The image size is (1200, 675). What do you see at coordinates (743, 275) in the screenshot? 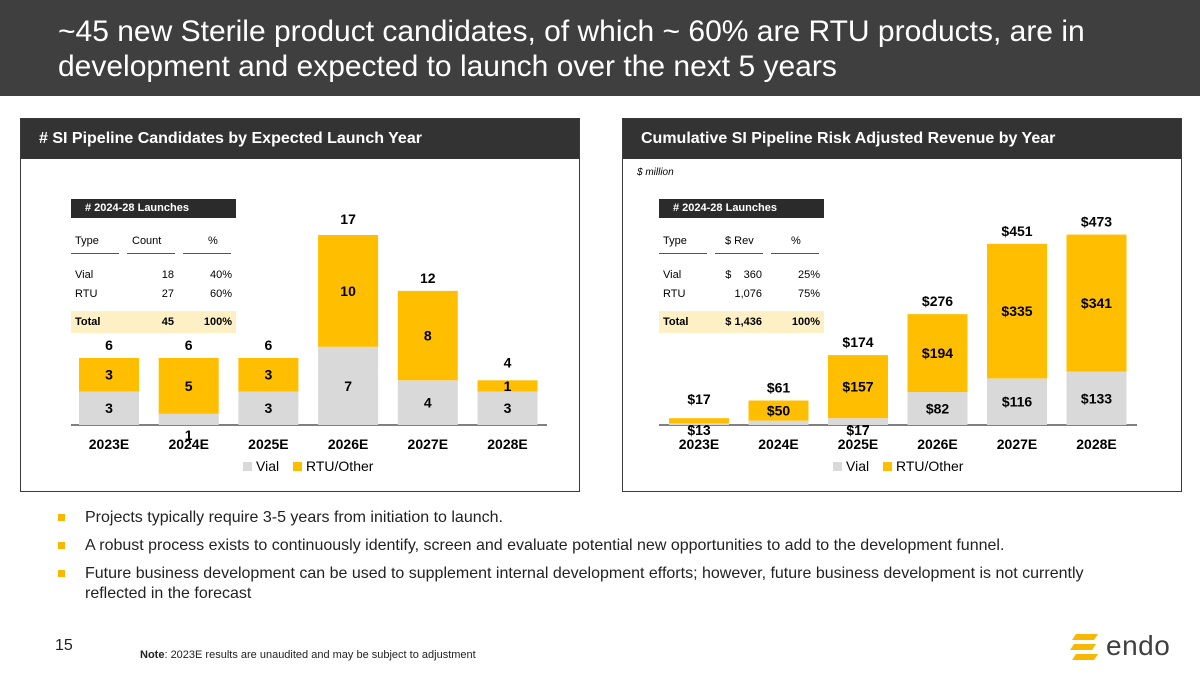
I see `cell: $ 360` at bounding box center [743, 275].